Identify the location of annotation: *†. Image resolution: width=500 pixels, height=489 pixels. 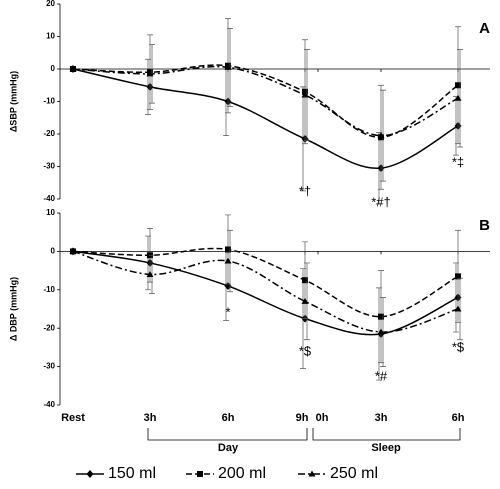
(305, 190).